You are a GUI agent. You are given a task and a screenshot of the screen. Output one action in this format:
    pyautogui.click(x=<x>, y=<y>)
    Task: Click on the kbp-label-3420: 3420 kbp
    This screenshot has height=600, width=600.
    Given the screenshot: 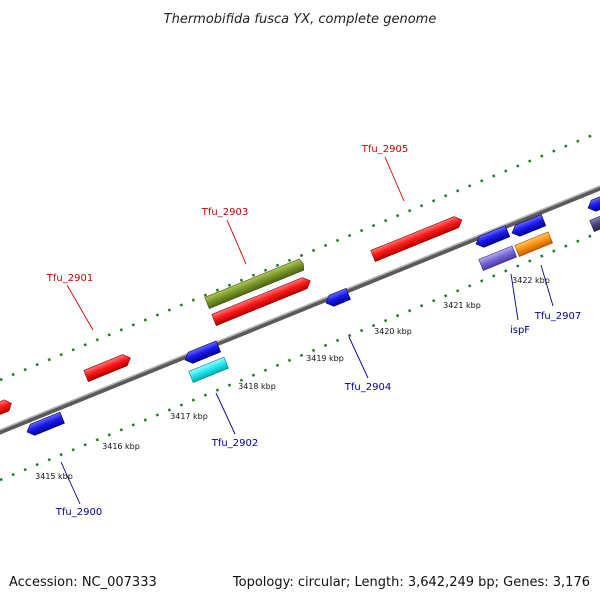 What is the action you would take?
    pyautogui.click(x=393, y=331)
    